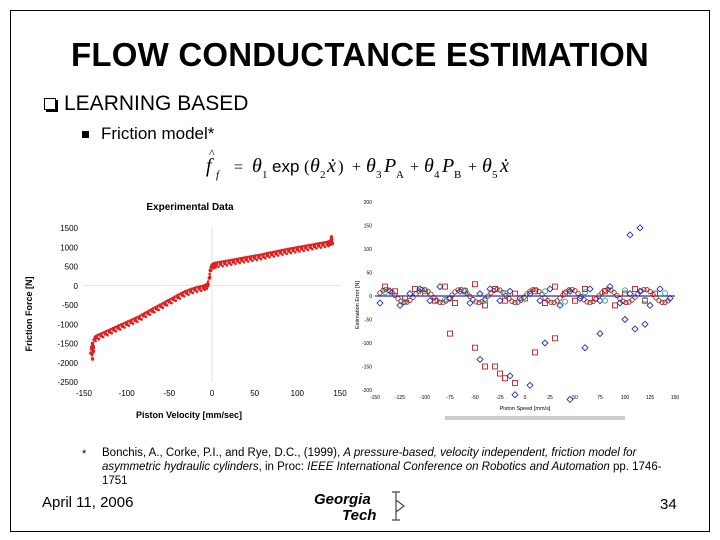  Describe the element at coordinates (29, 313) in the screenshot. I see `chart1-ylabel: Friction Force [N]` at that location.